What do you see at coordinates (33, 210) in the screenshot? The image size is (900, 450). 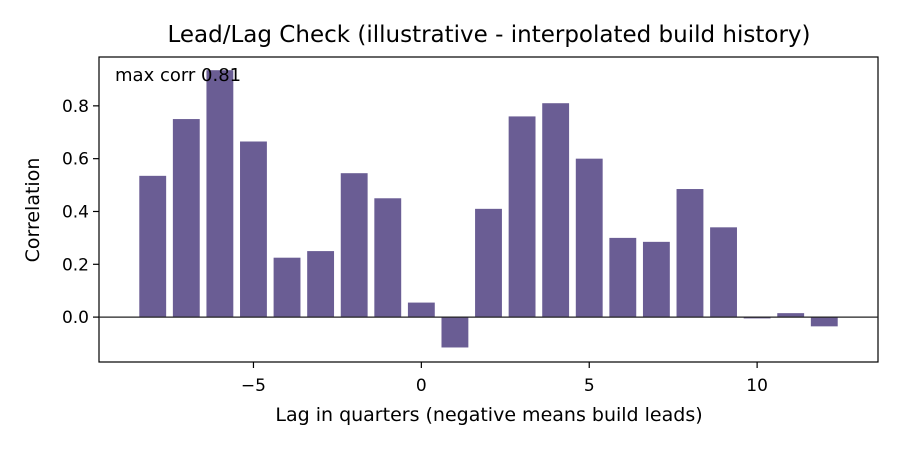 I see `y-axis-label: Correlation` at bounding box center [33, 210].